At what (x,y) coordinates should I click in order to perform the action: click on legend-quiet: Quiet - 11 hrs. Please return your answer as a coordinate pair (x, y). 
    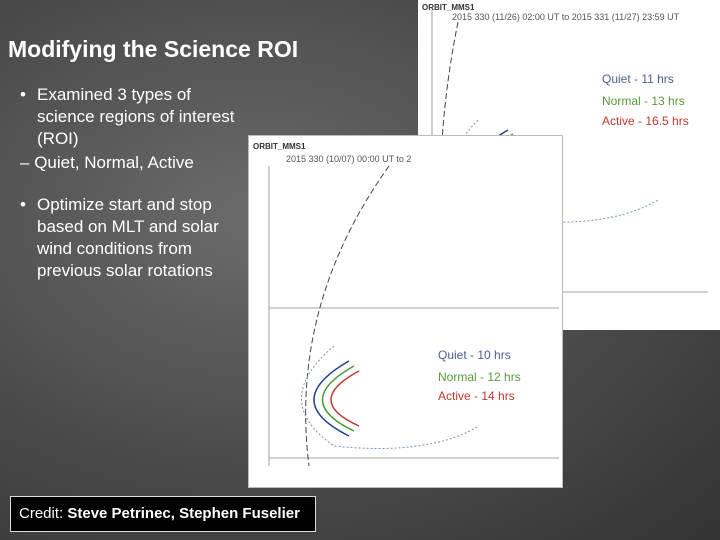
    Looking at the image, I should click on (638, 79).